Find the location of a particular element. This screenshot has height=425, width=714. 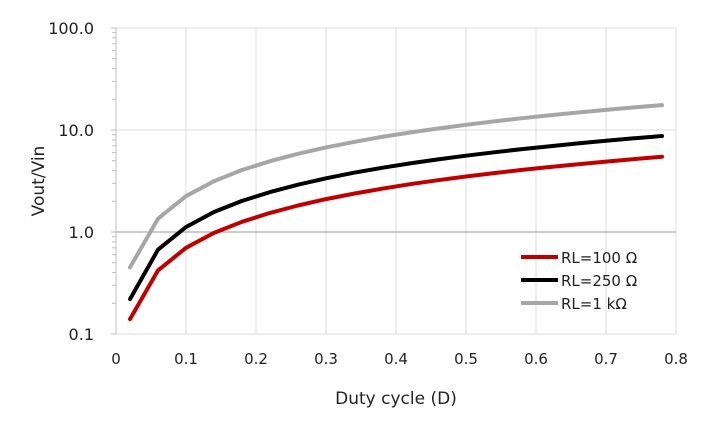

x-tick-label: 0.2 is located at coordinates (256, 359).